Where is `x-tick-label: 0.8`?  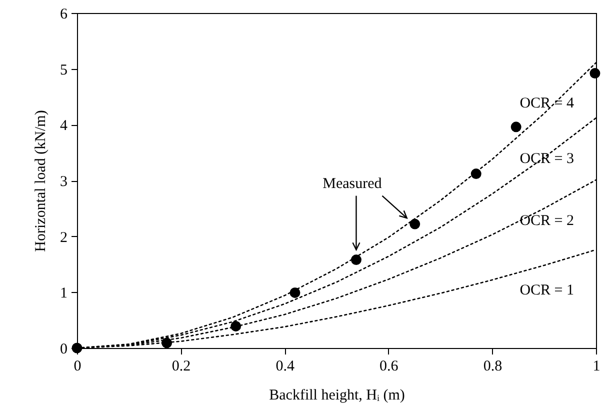 x-tick-label: 0.8 is located at coordinates (492, 366).